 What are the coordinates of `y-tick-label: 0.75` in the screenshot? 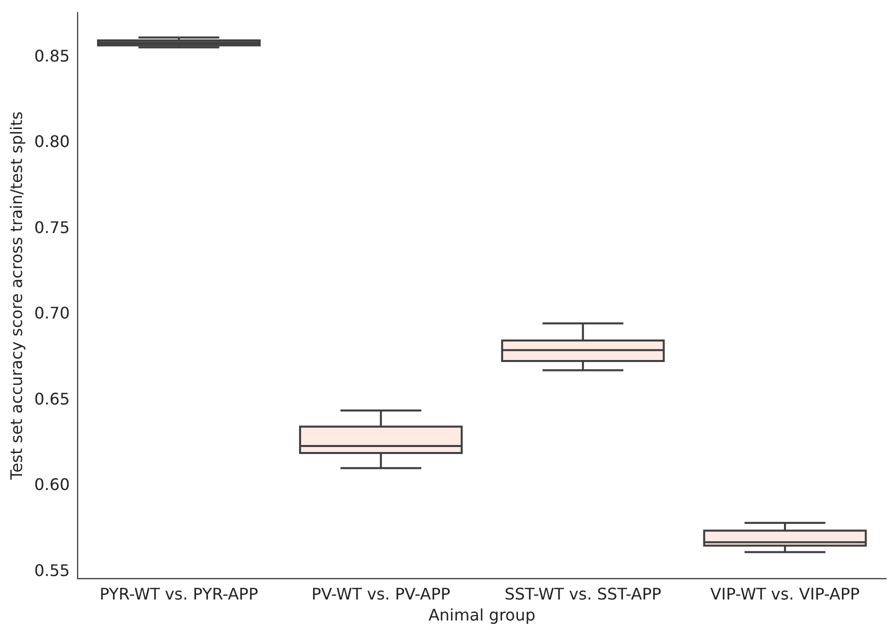 It's located at (52, 227).